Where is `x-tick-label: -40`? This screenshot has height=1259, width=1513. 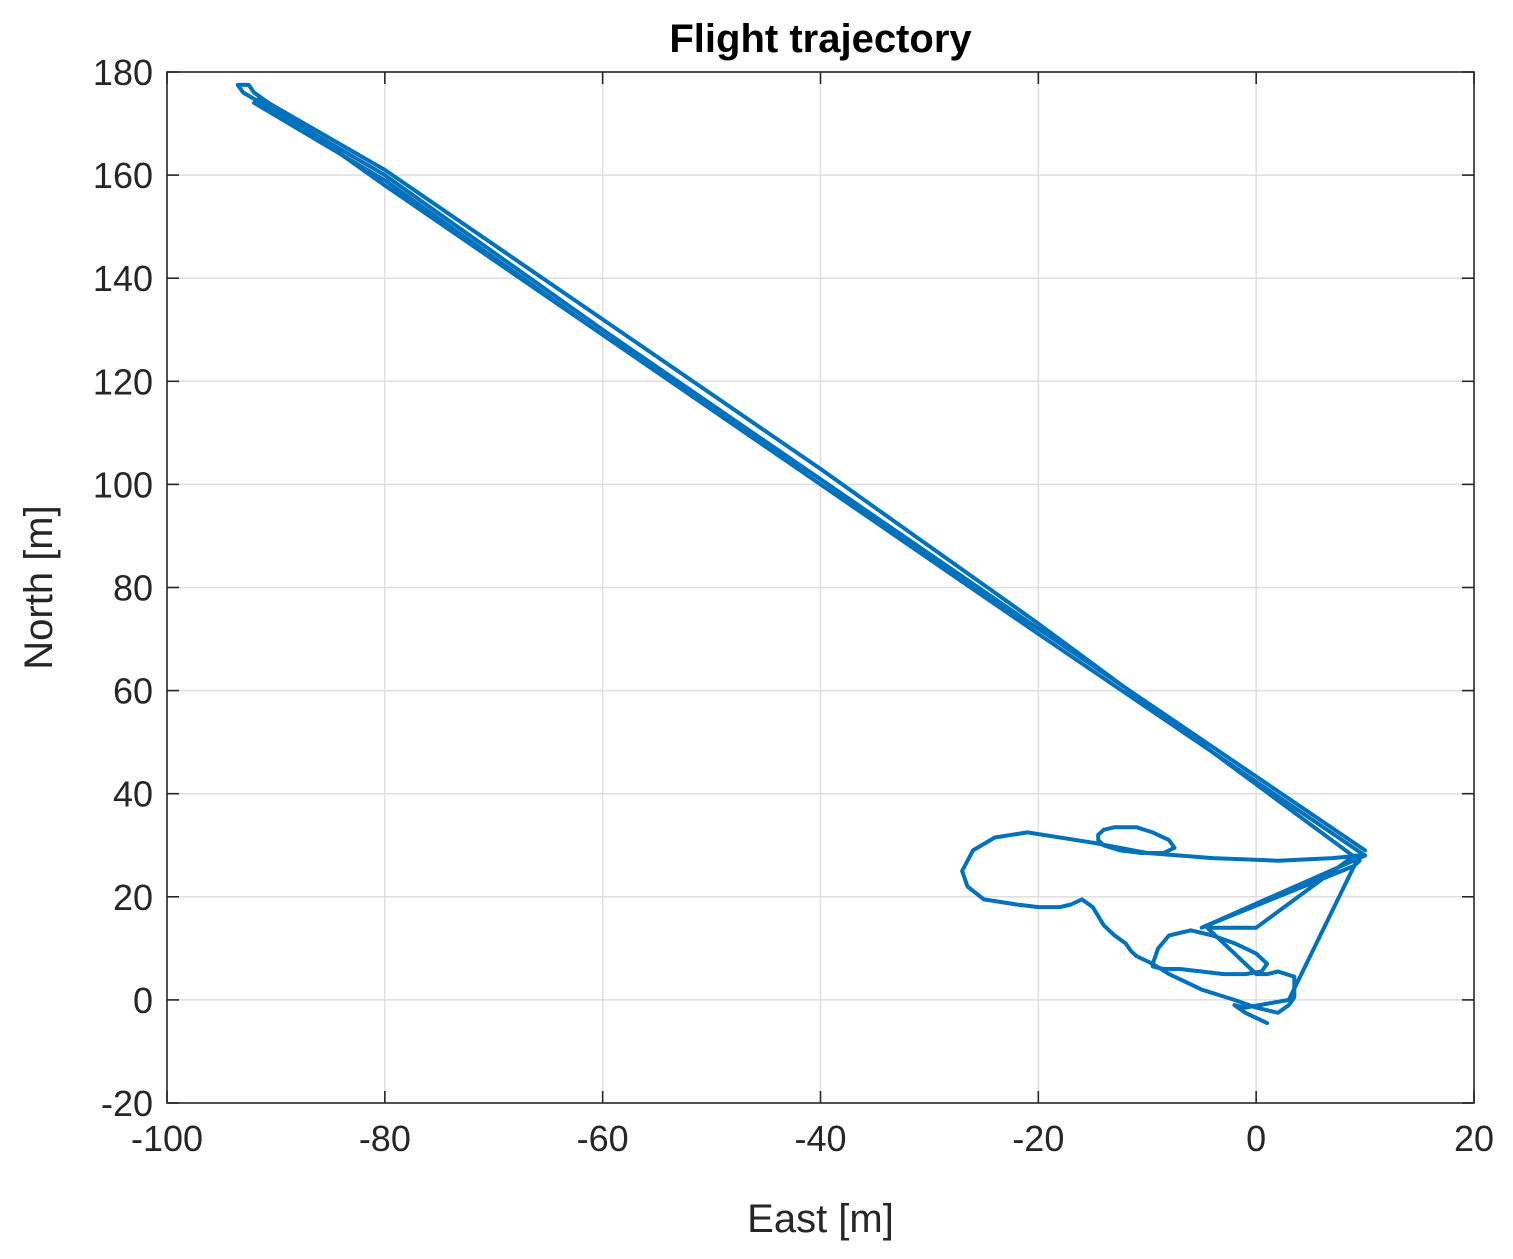
x-tick-label: -40 is located at coordinates (820, 1138).